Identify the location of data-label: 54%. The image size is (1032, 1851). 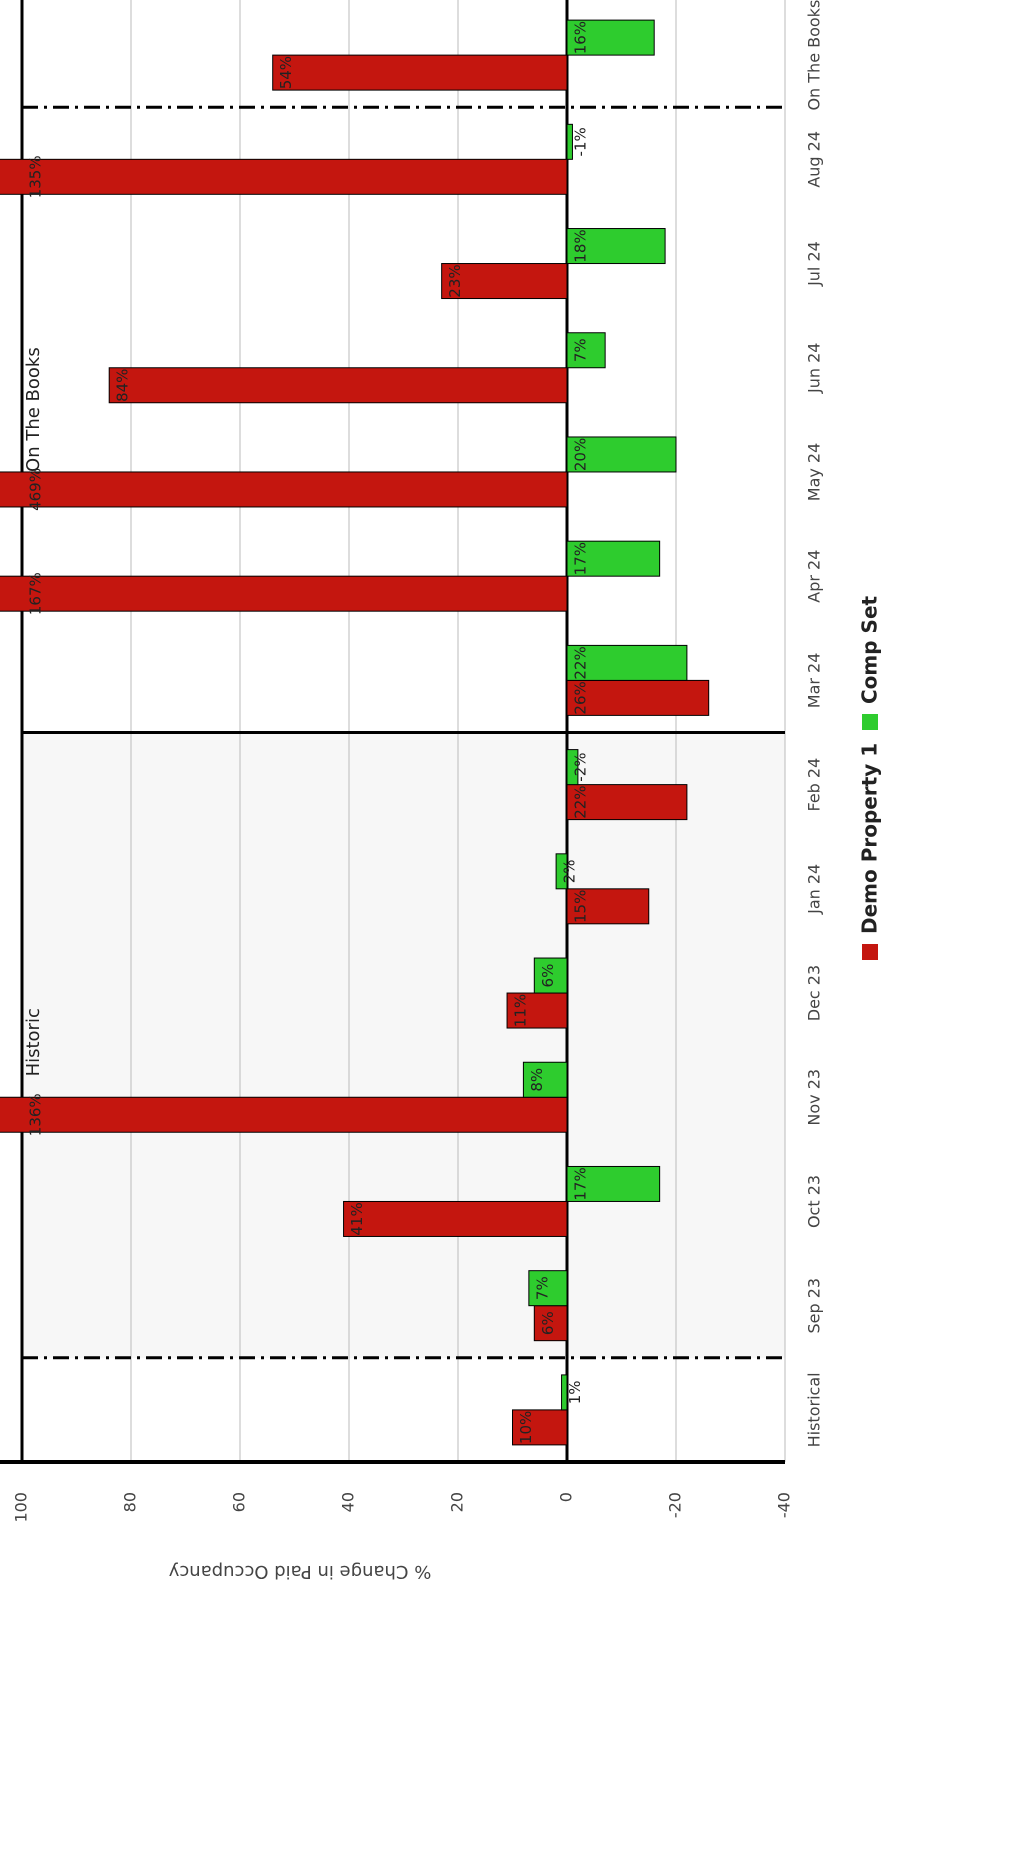
(286, 72).